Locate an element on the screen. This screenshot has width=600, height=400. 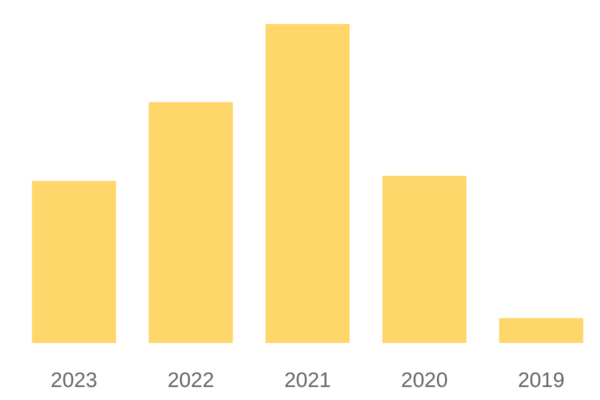
x-tick-label: 2023 is located at coordinates (74, 380).